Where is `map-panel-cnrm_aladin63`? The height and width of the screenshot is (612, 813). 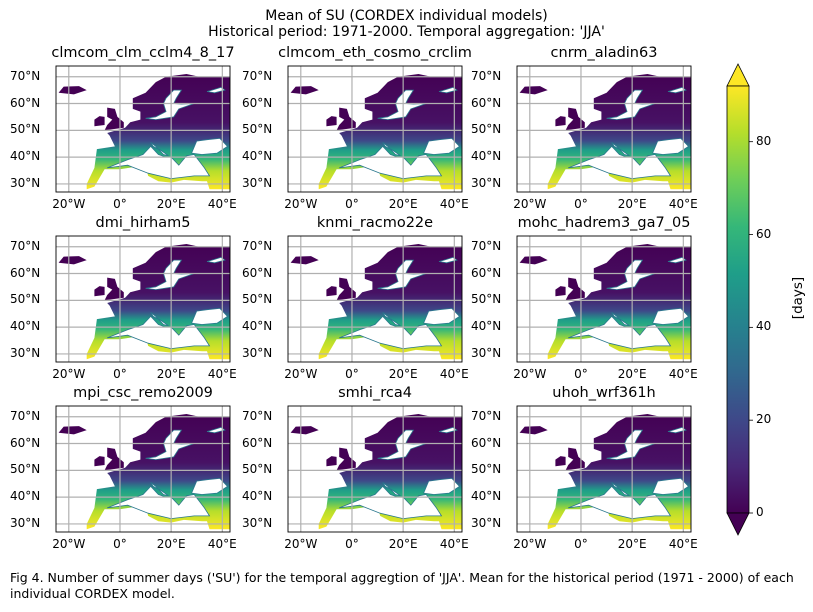 map-panel-cnrm_aladin63 is located at coordinates (604, 129).